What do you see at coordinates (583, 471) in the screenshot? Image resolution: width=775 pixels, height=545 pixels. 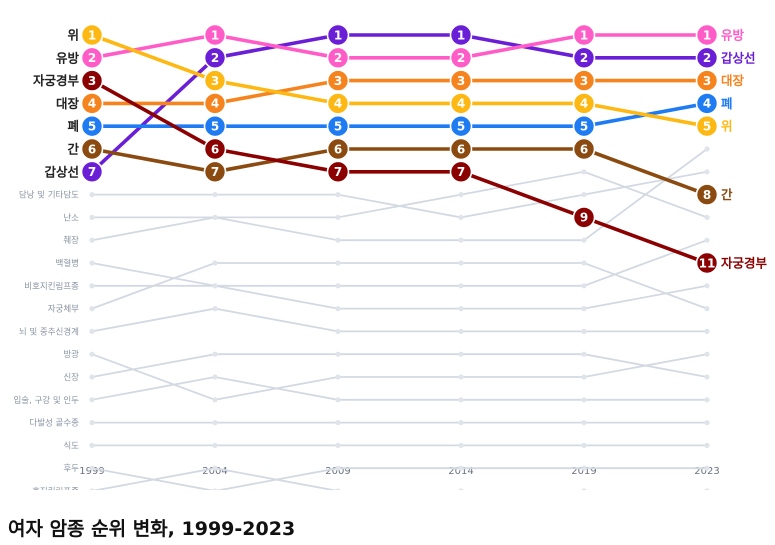 I see `x-tick-2019: 2019` at bounding box center [583, 471].